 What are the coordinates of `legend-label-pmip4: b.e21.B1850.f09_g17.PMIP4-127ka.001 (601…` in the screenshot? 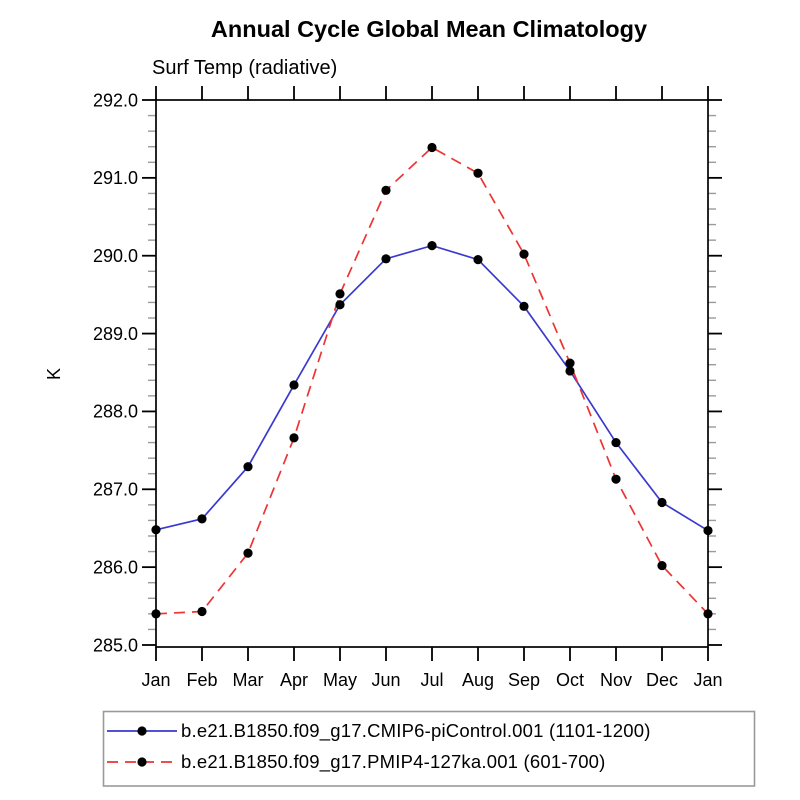 It's located at (393, 762).